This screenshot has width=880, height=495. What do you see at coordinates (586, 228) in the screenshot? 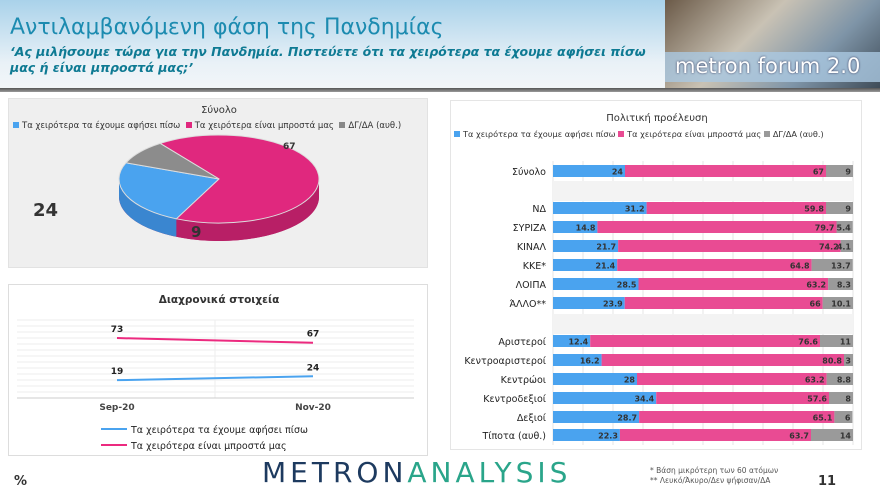
I see `bar-data-label: 14.8` at bounding box center [586, 228].